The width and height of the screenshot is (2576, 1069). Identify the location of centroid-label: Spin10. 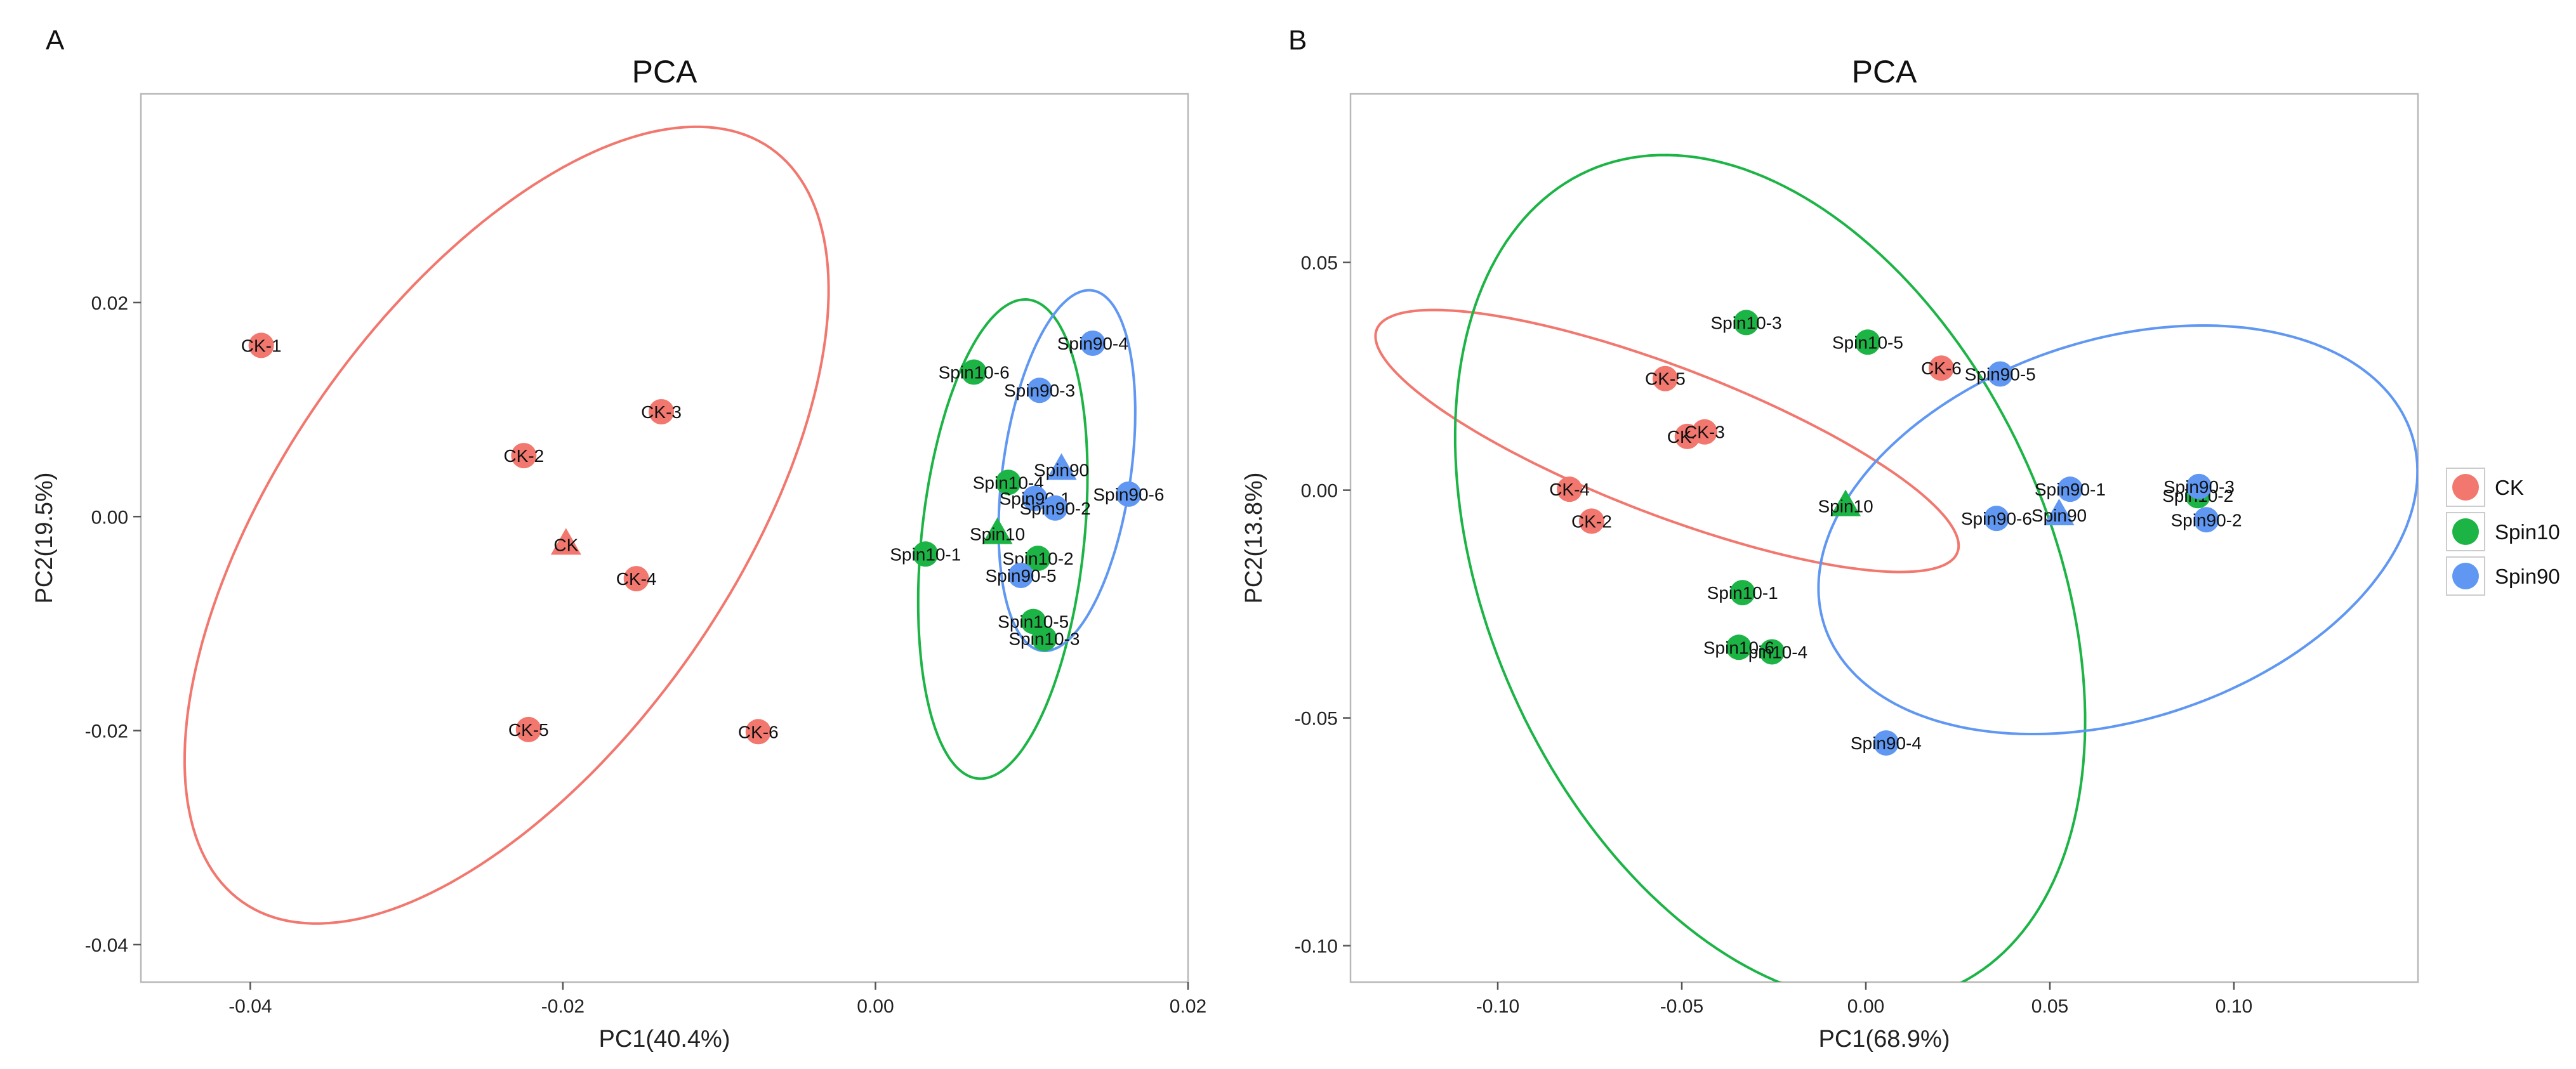
(998, 534).